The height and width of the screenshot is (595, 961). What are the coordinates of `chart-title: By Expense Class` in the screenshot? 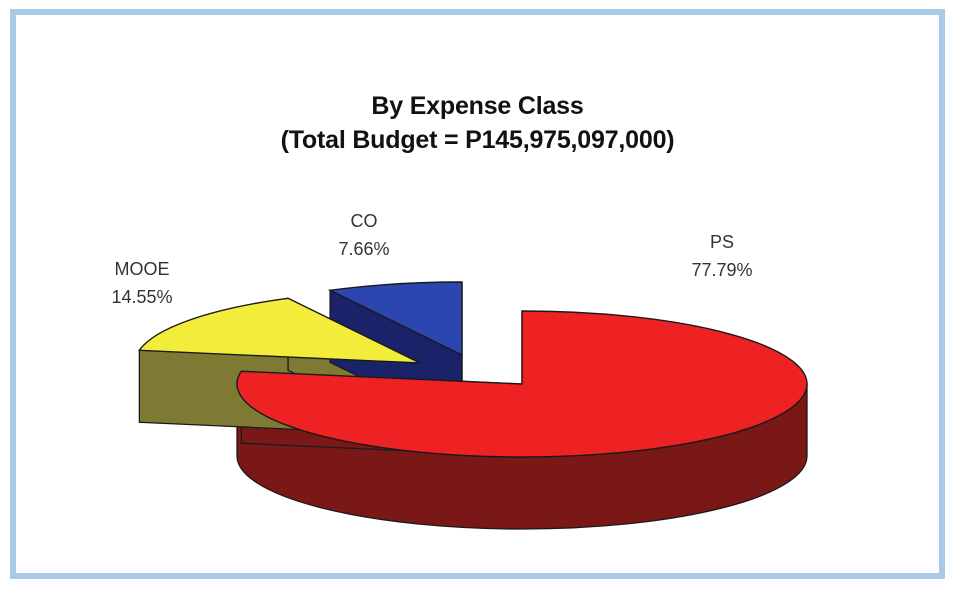 It's located at (477, 106).